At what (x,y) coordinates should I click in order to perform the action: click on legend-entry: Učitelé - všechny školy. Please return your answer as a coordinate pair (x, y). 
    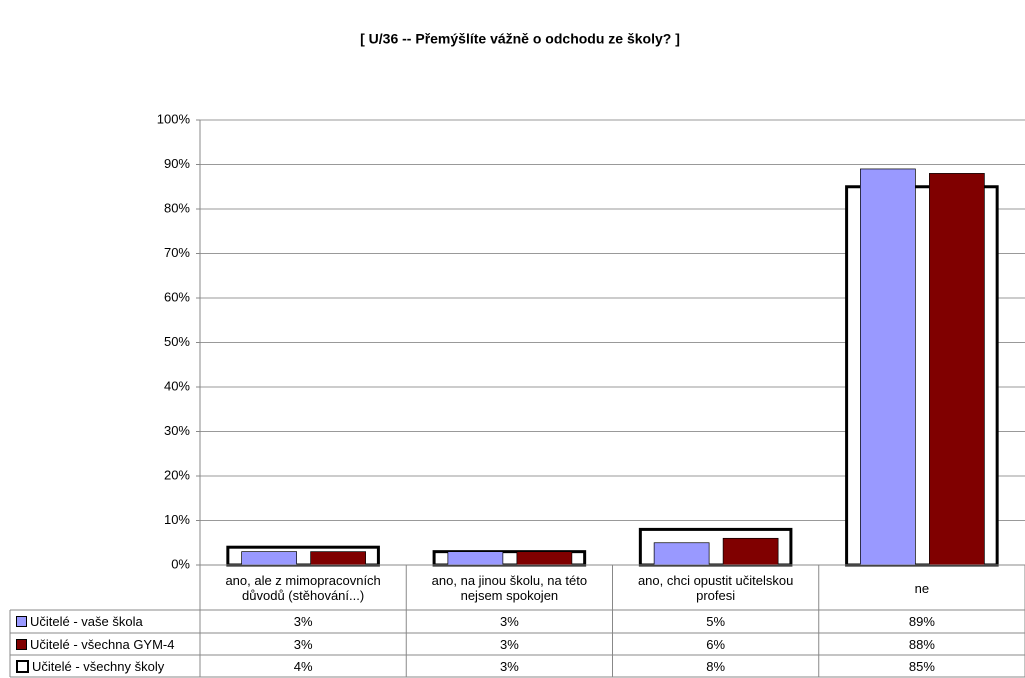
    Looking at the image, I should click on (105, 666).